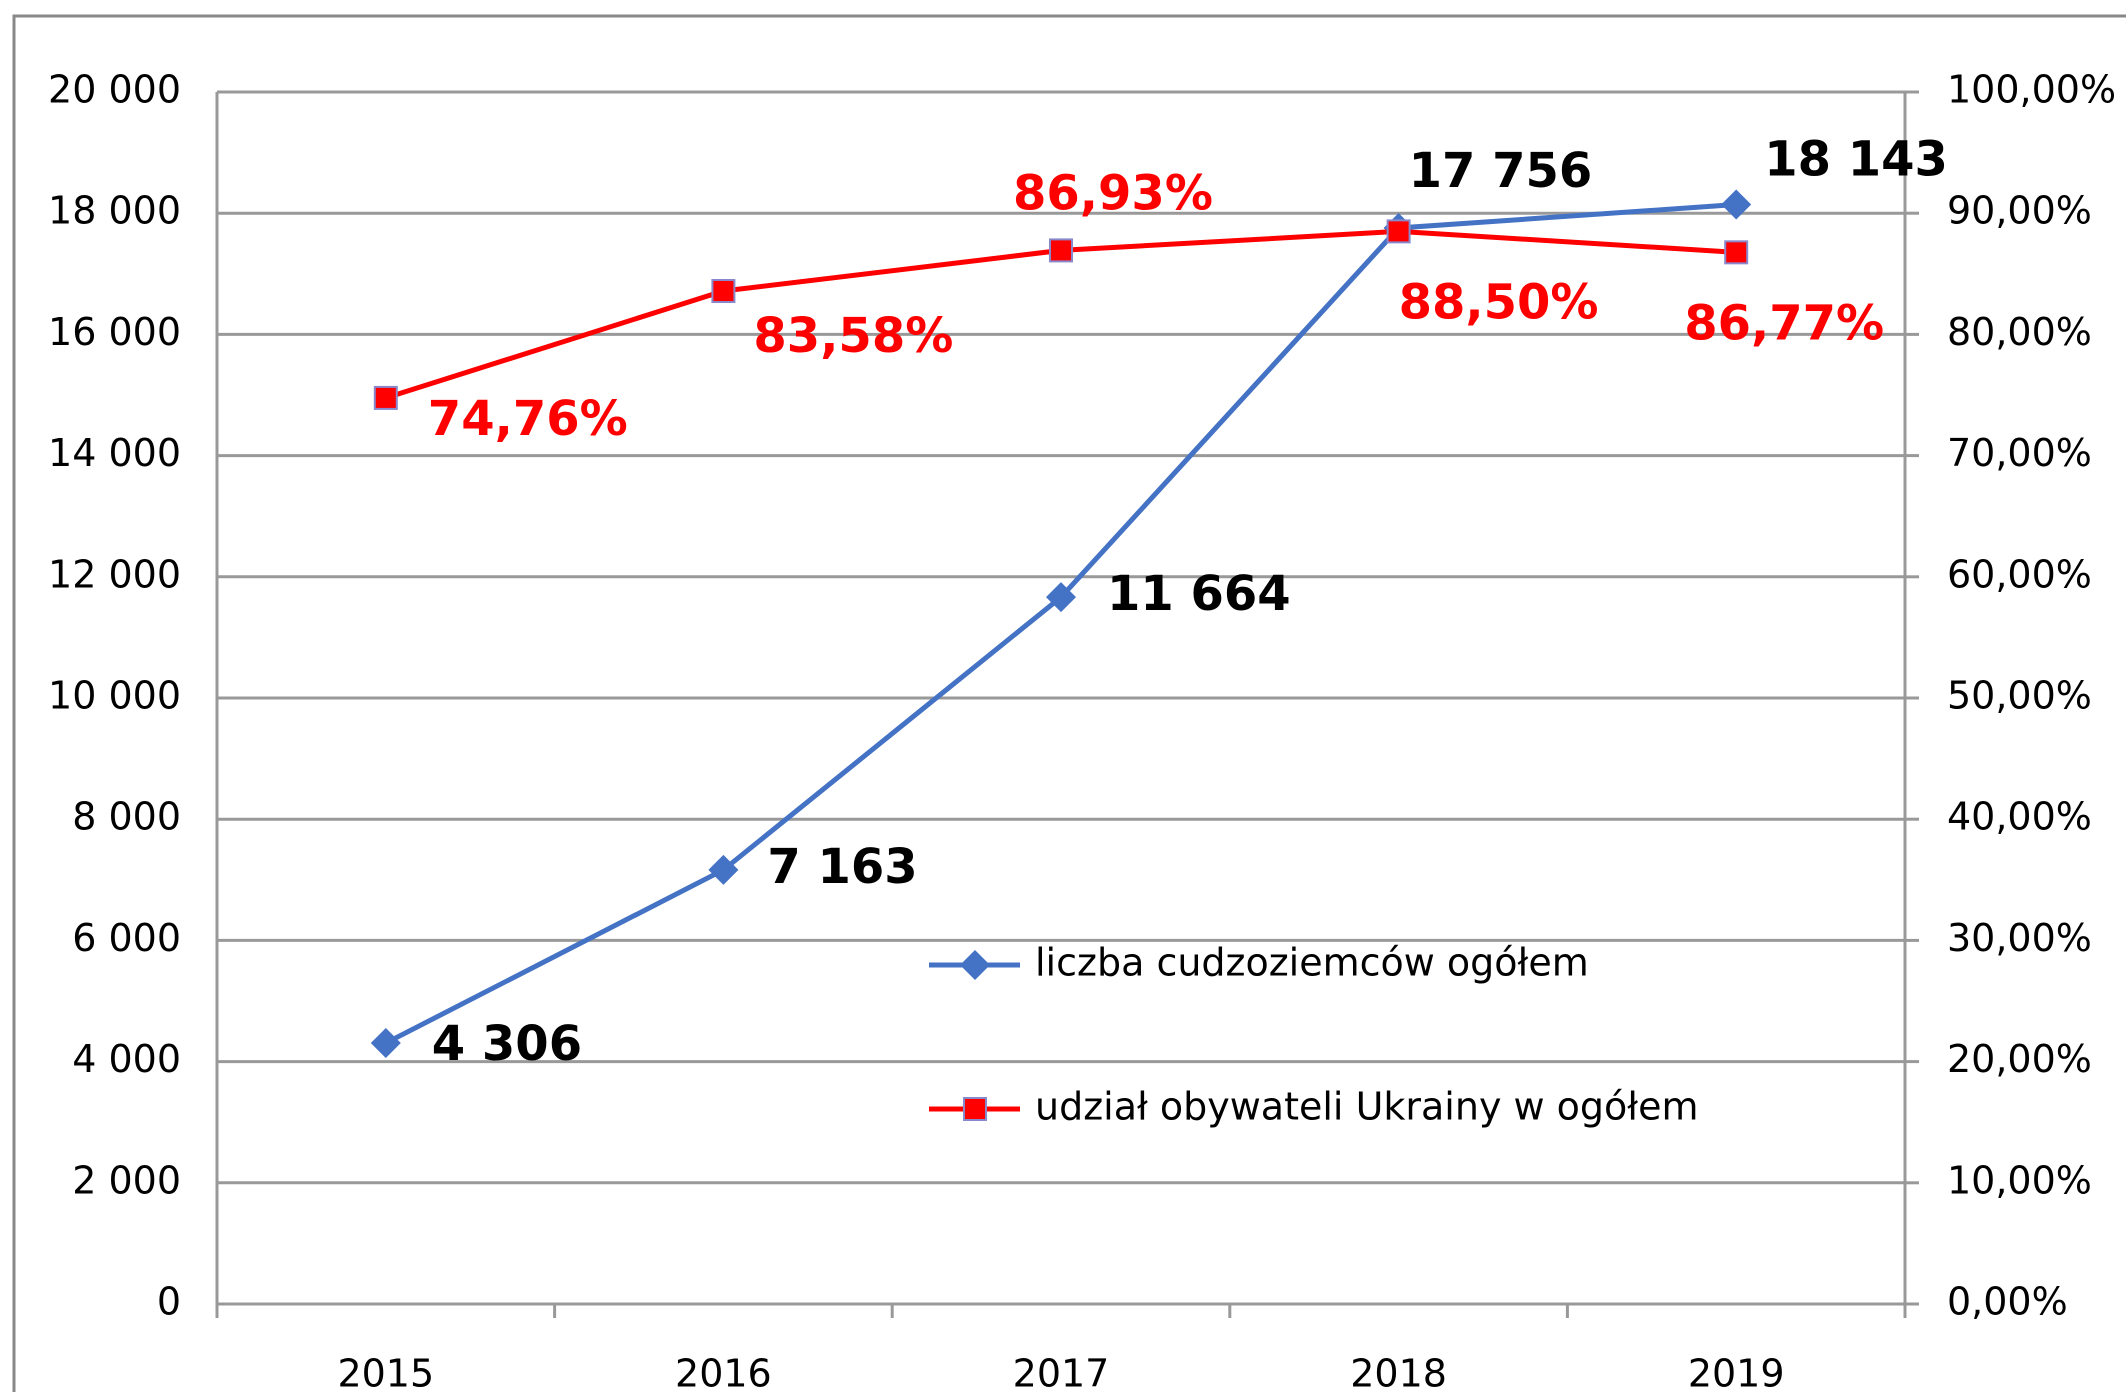 This screenshot has width=2126, height=1392. What do you see at coordinates (1398, 1372) in the screenshot?
I see `x-tick-label: 2018` at bounding box center [1398, 1372].